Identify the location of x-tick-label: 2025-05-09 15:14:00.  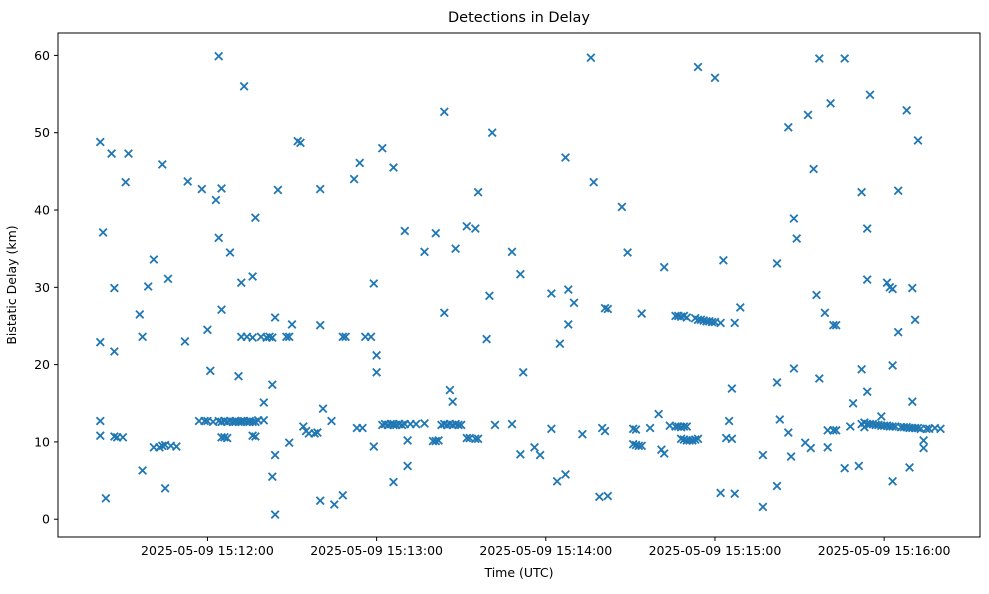
(545, 550).